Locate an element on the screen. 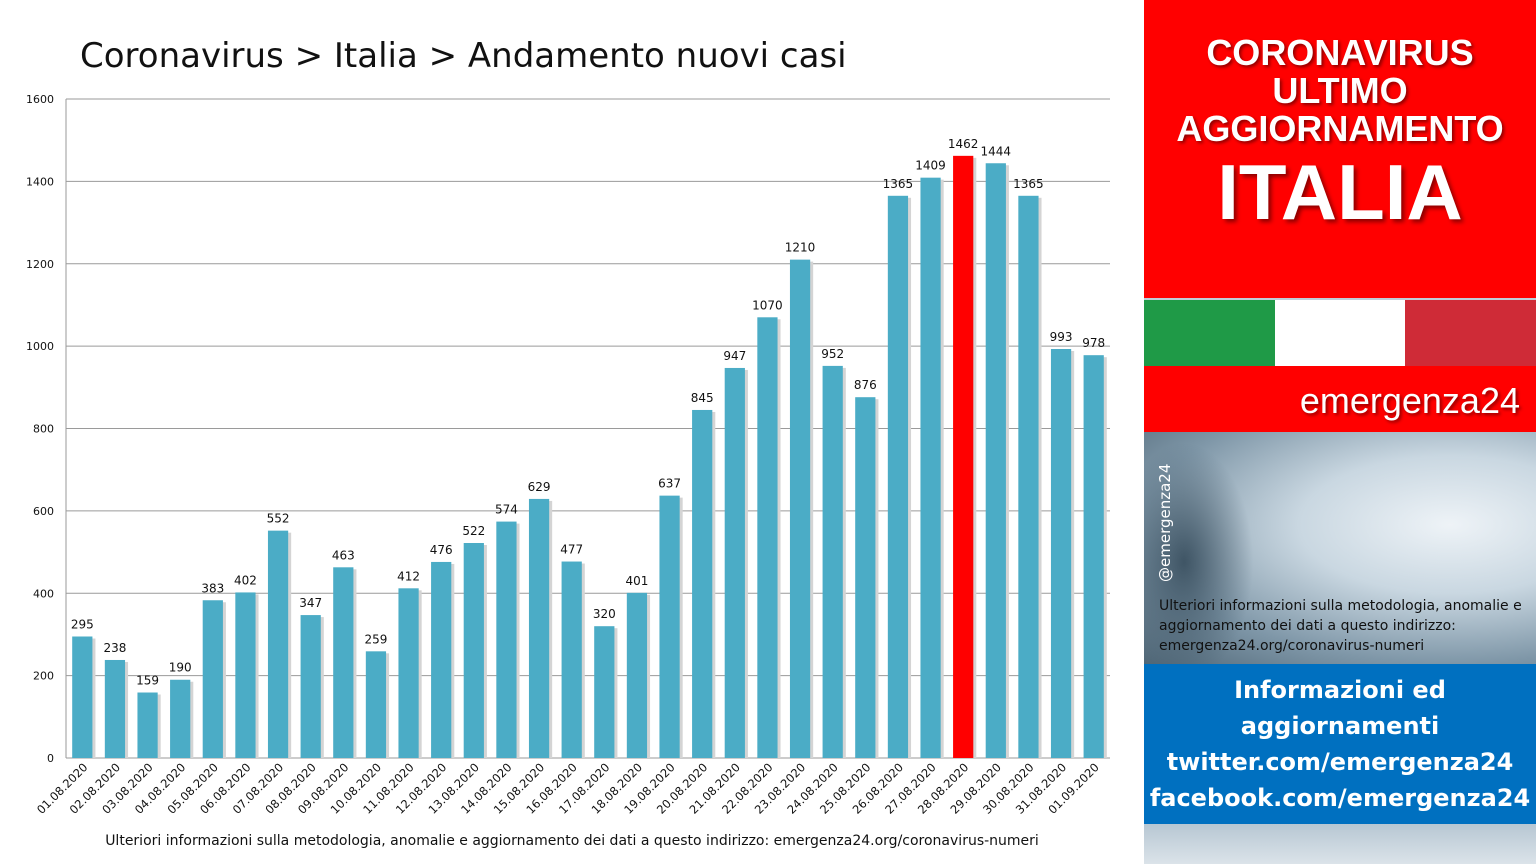 The width and height of the screenshot is (1536, 864). data-label: 845 is located at coordinates (702, 398).